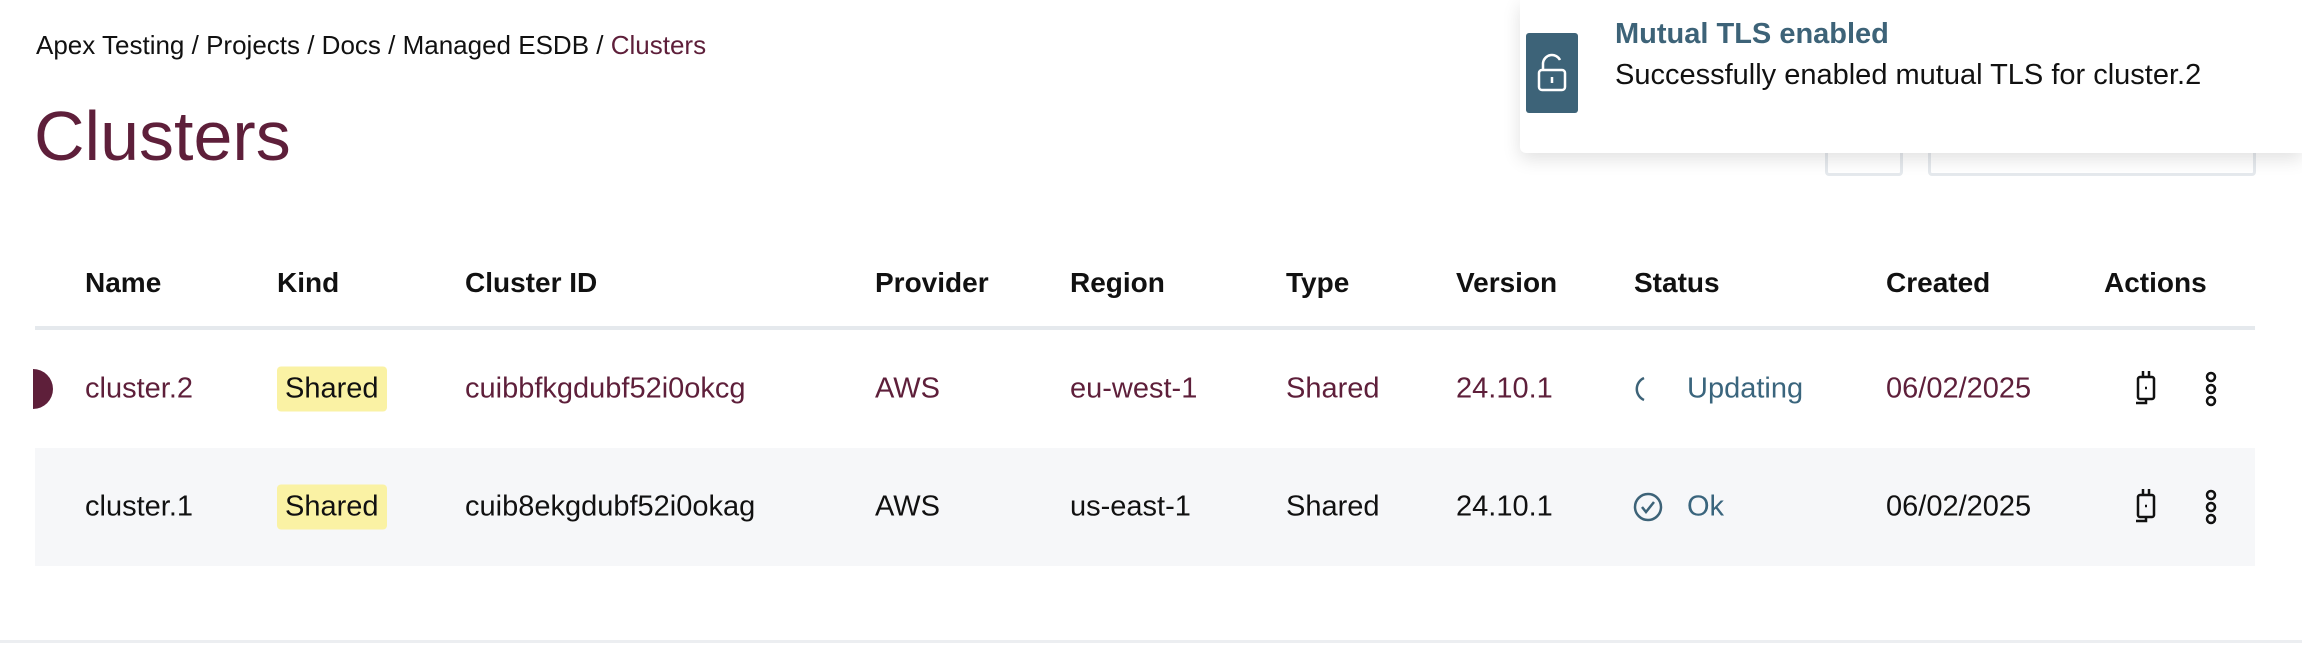 The height and width of the screenshot is (660, 2302). What do you see at coordinates (1648, 507) in the screenshot?
I see `check-circle-icon` at bounding box center [1648, 507].